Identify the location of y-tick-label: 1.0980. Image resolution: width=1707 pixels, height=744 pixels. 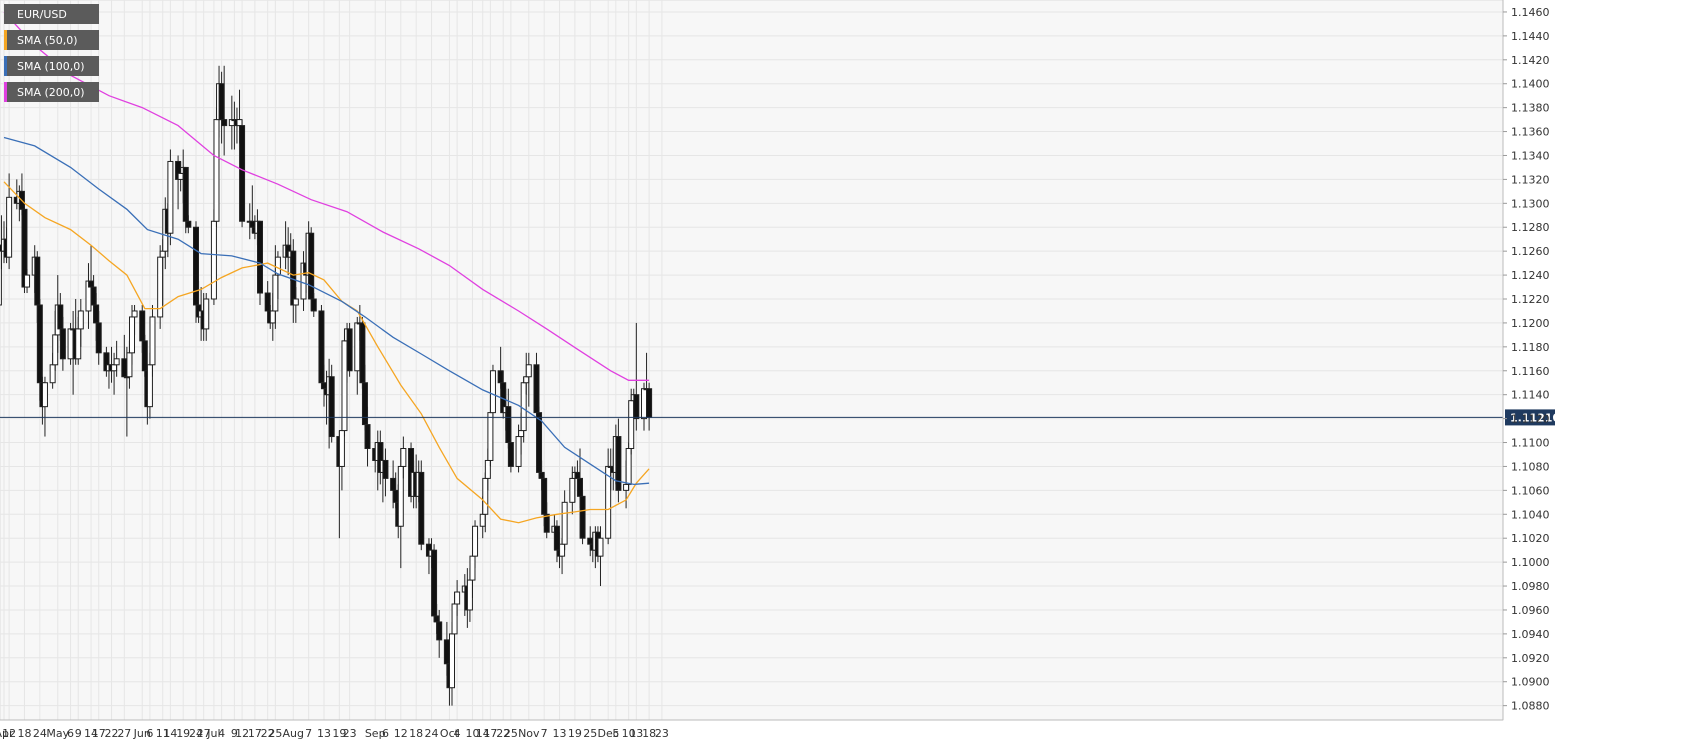
(1530, 586).